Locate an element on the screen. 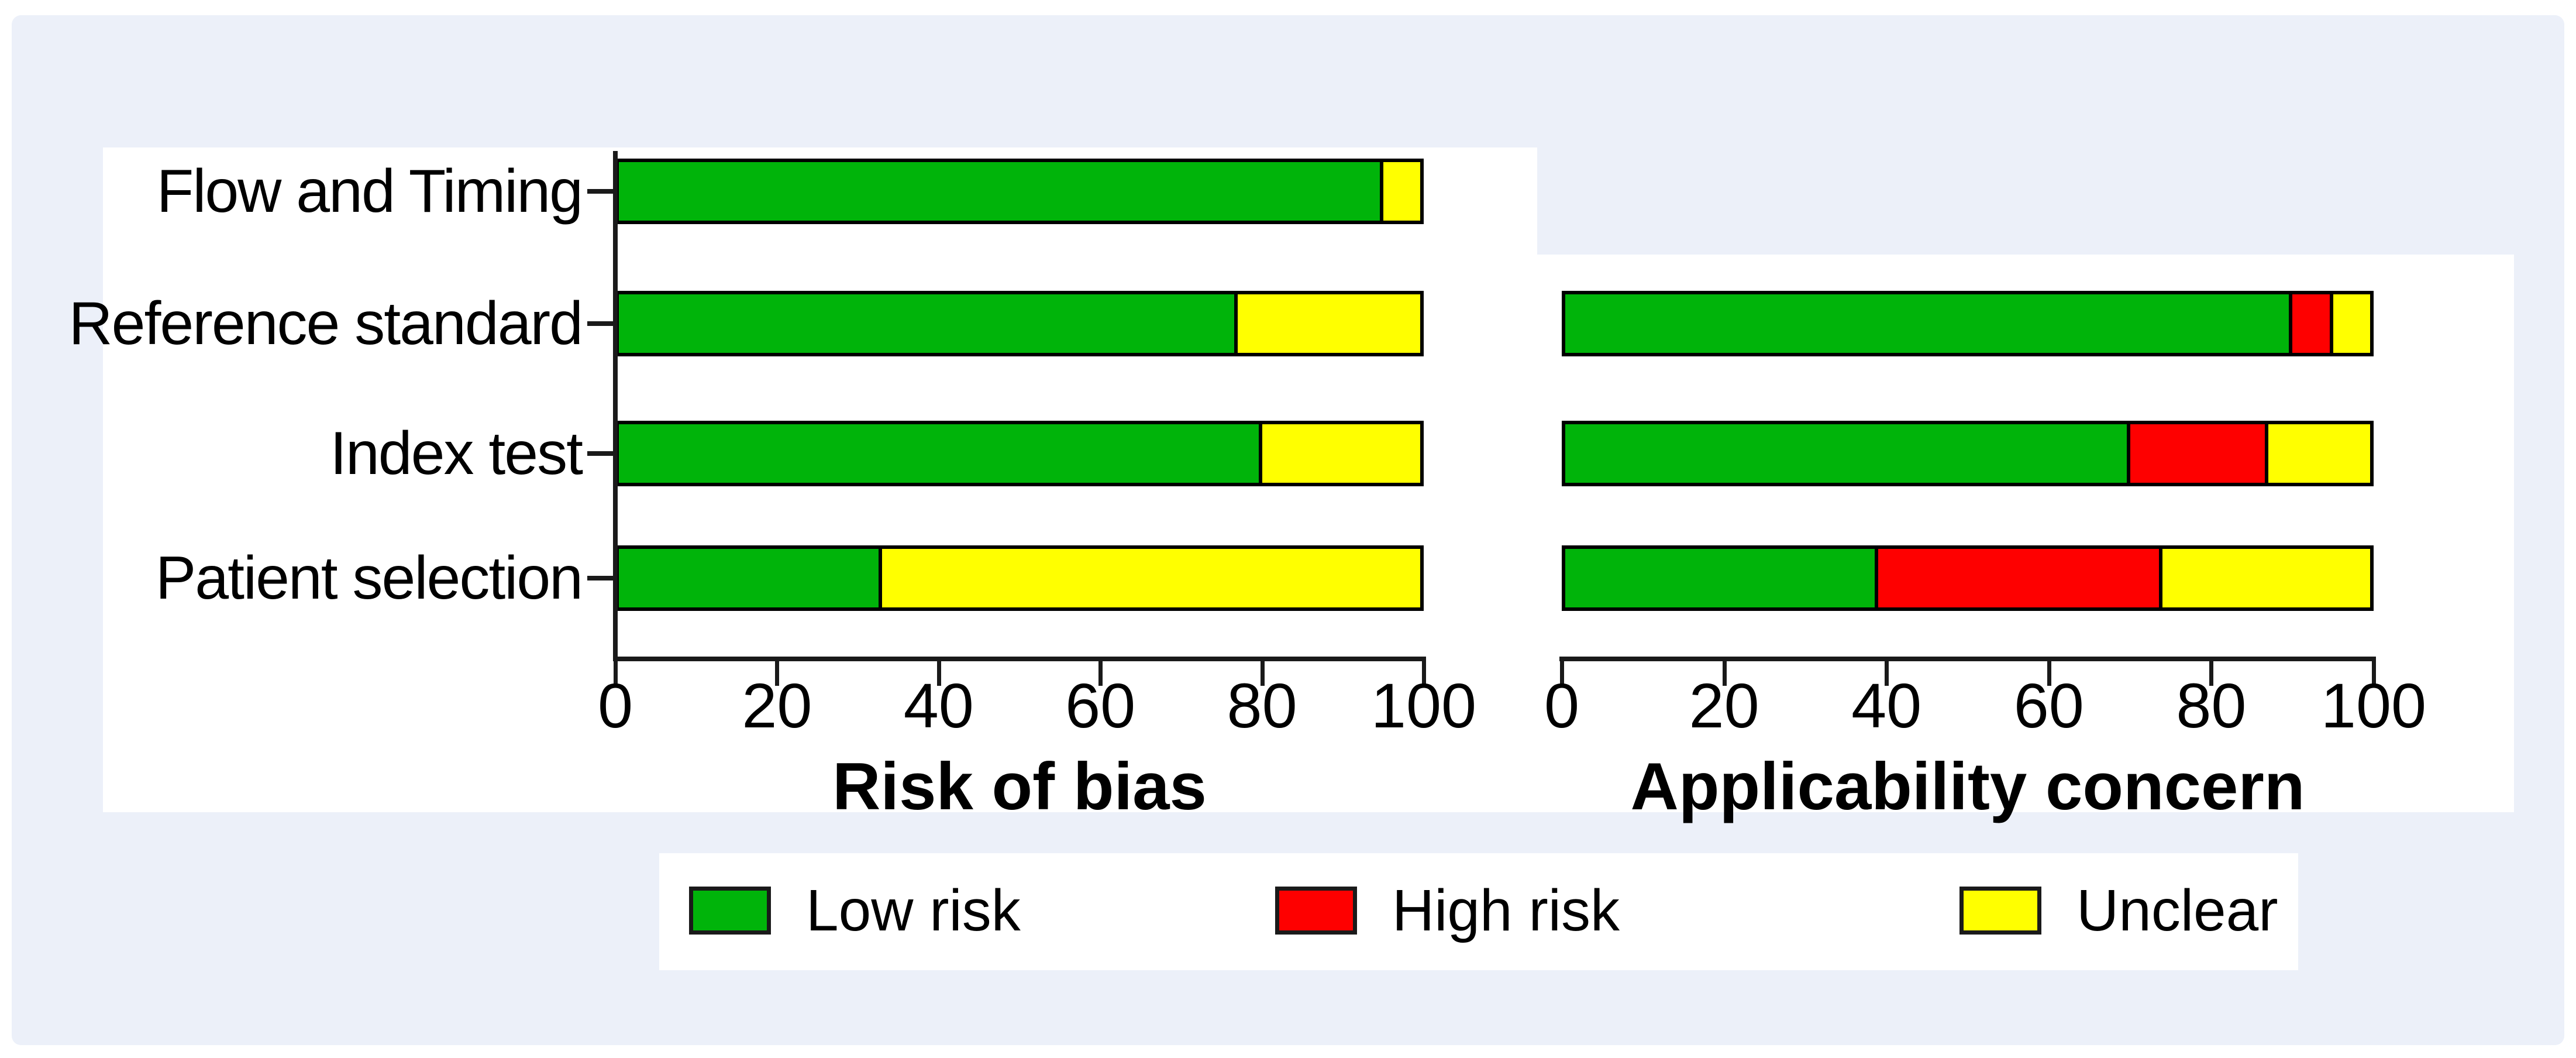 The width and height of the screenshot is (2576, 1058). category-label: Index test is located at coordinates (456, 454).